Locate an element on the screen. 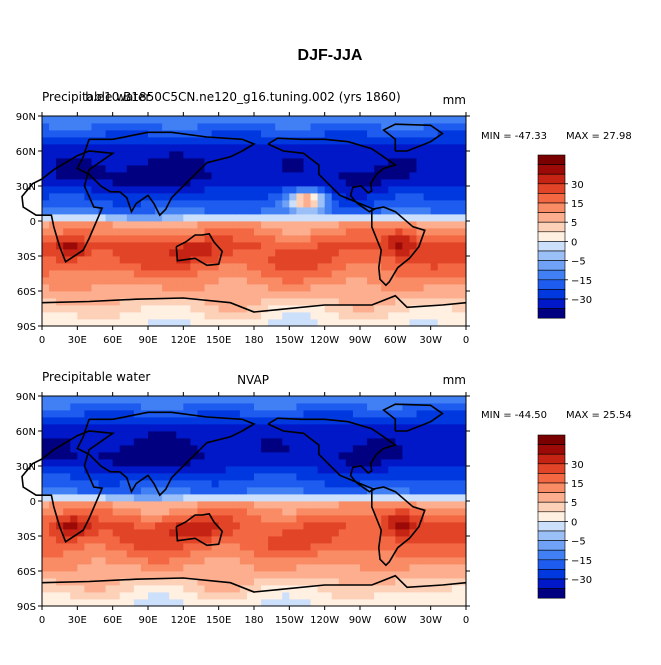 The height and width of the screenshot is (665, 661). colorbar-label: 15 is located at coordinates (577, 204).